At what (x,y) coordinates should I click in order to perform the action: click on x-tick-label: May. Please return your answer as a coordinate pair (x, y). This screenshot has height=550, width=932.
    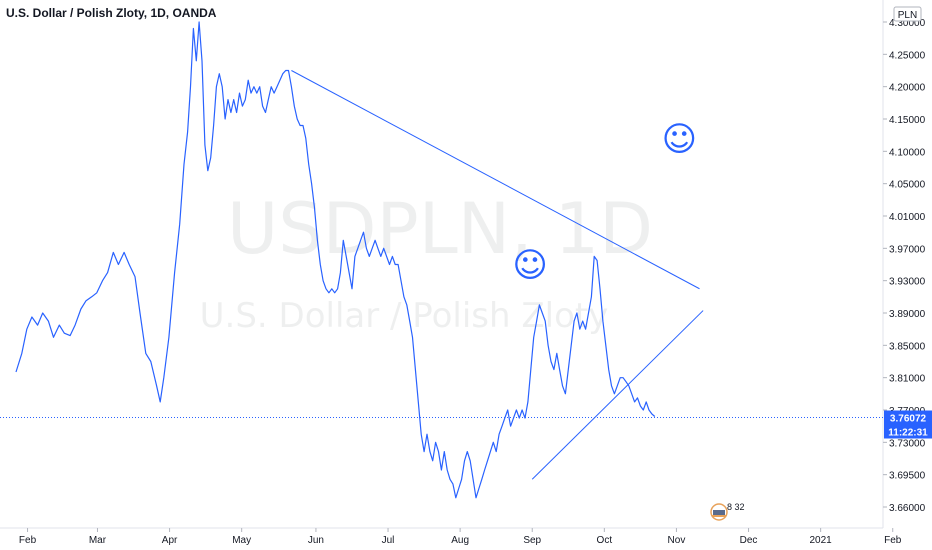
    Looking at the image, I should click on (241, 540).